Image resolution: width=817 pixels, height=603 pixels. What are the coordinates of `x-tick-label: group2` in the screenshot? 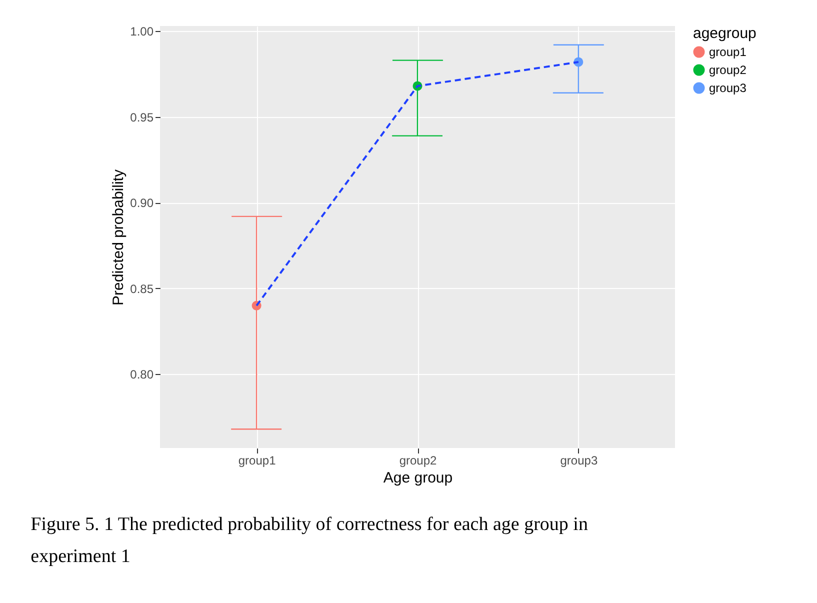 It's located at (418, 461).